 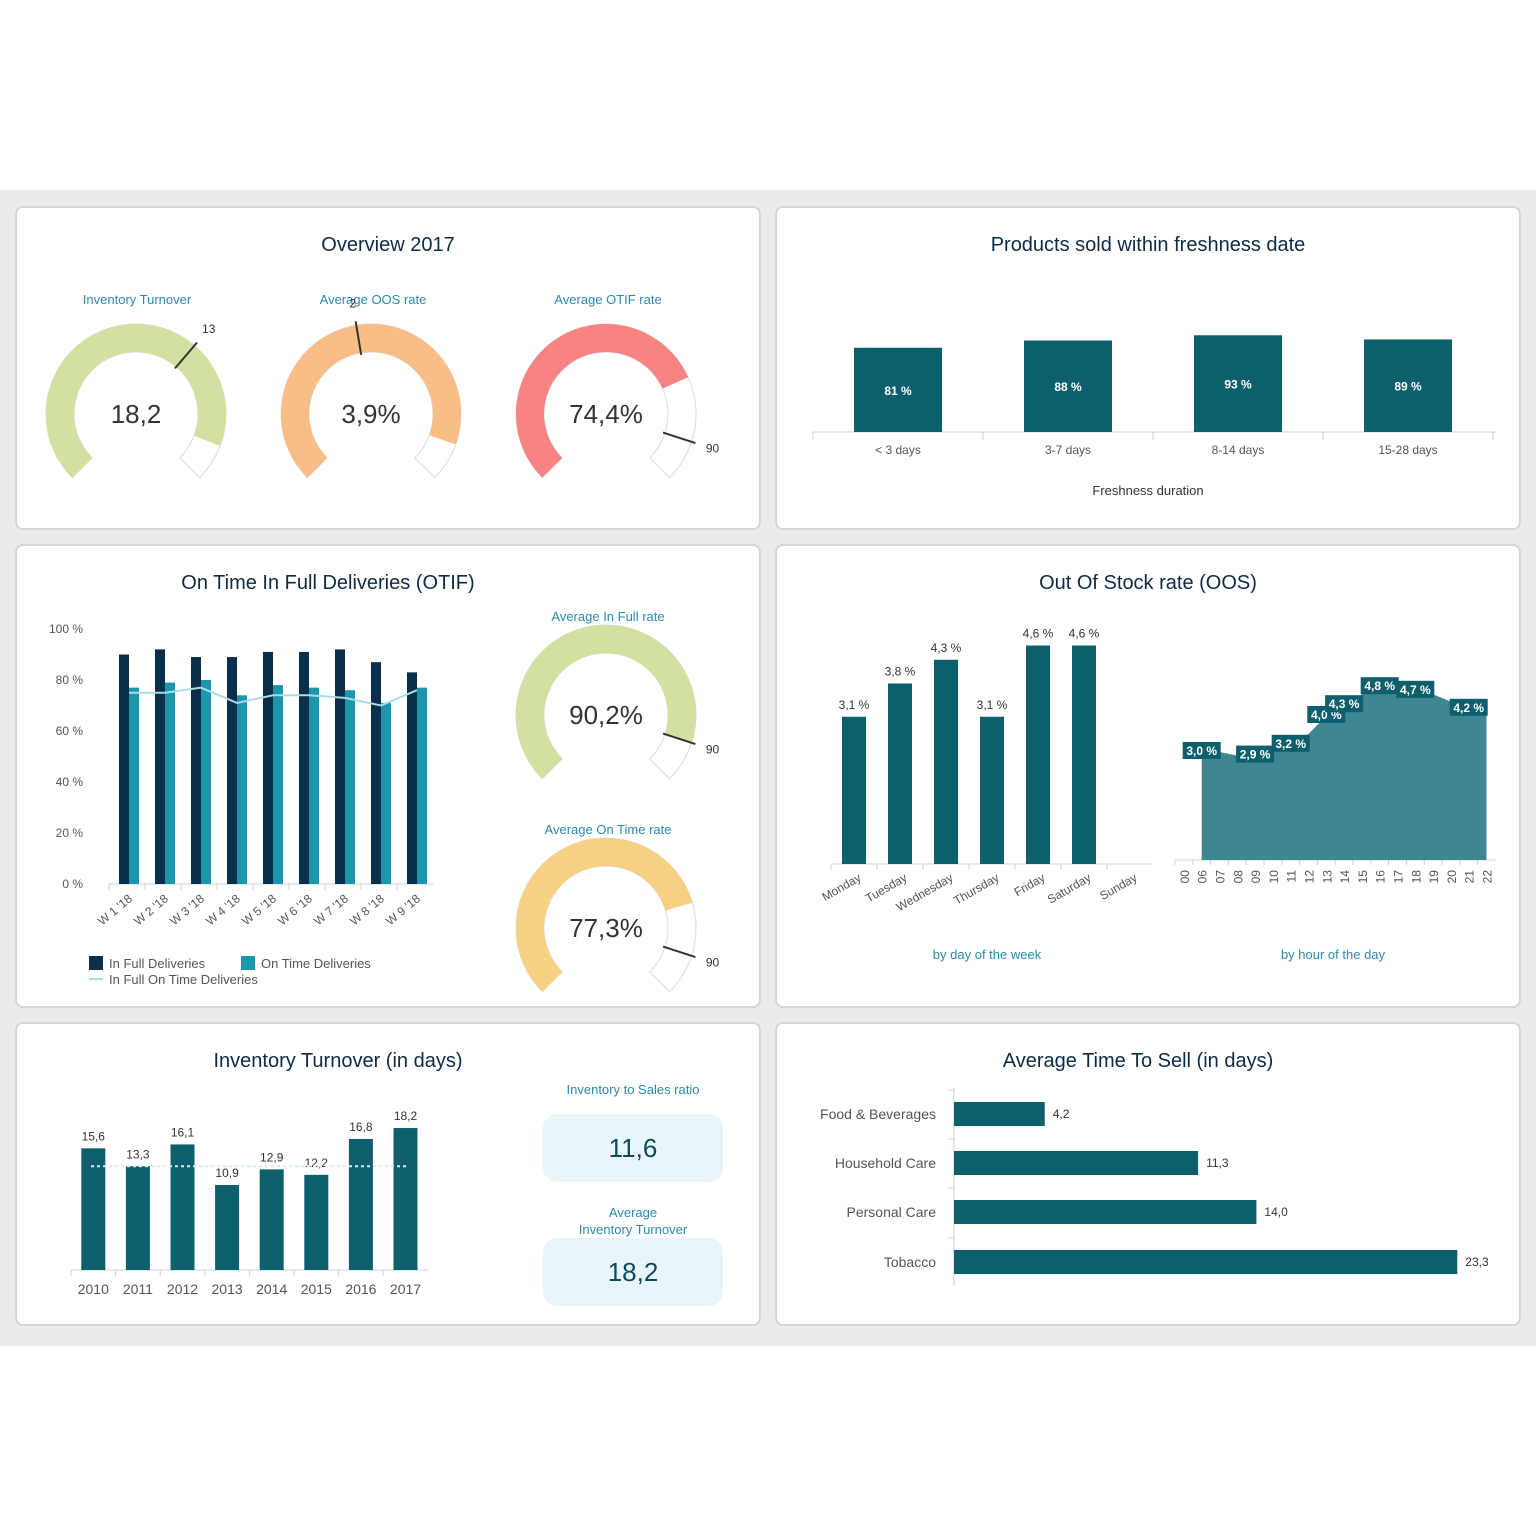 What do you see at coordinates (1068, 450) in the screenshot?
I see `freshness-category-label: 3-7 days` at bounding box center [1068, 450].